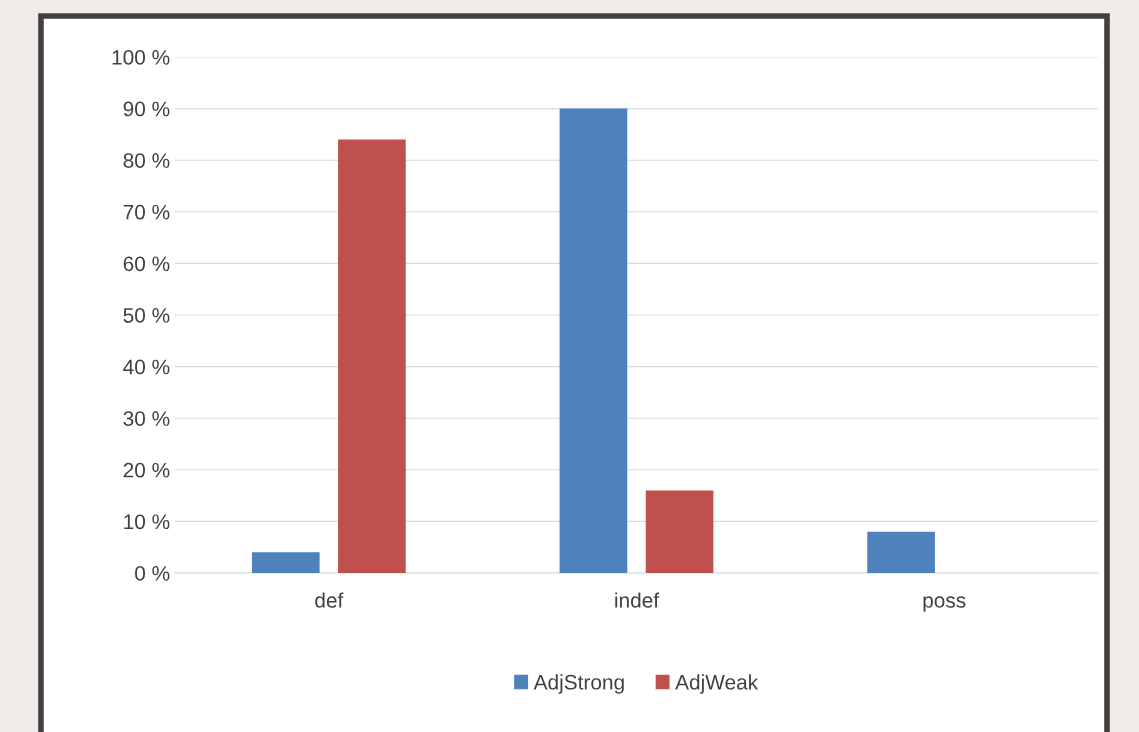  What do you see at coordinates (944, 604) in the screenshot?
I see `x-tick-label: poss` at bounding box center [944, 604].